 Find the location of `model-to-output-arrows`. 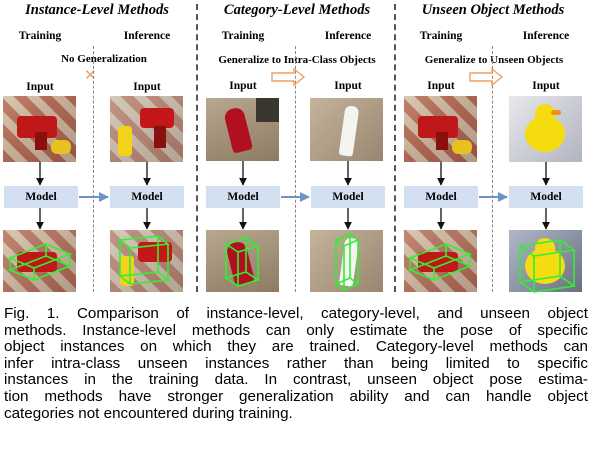

model-to-output-arrows is located at coordinates (293, 219).